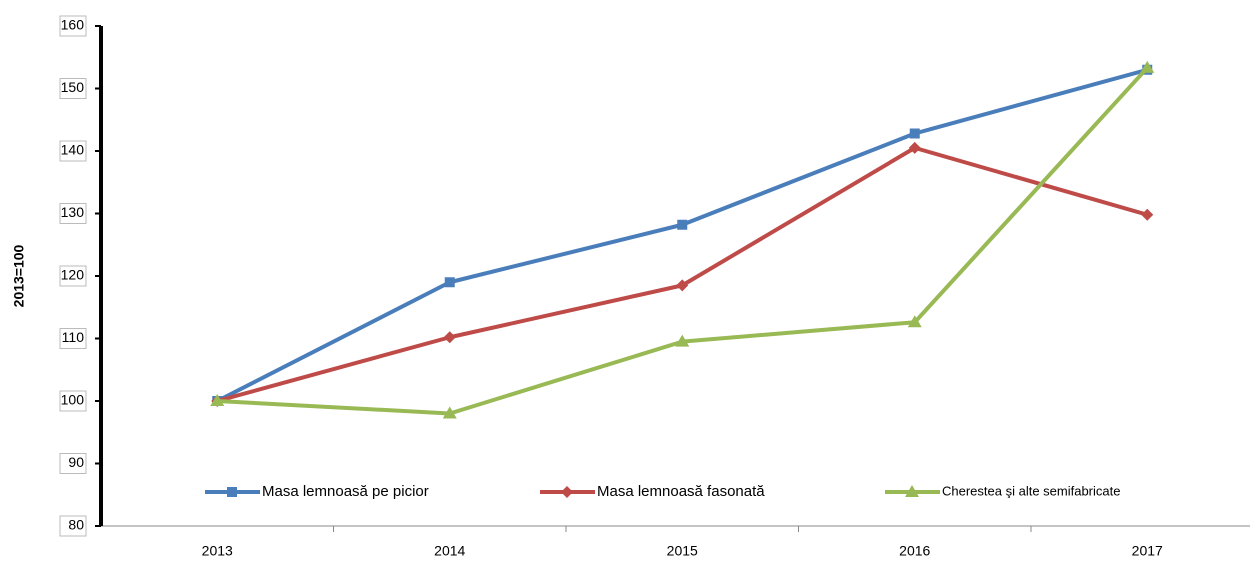 This screenshot has height=570, width=1252. Describe the element at coordinates (76, 525) in the screenshot. I see `y-tick-label: 80` at that location.